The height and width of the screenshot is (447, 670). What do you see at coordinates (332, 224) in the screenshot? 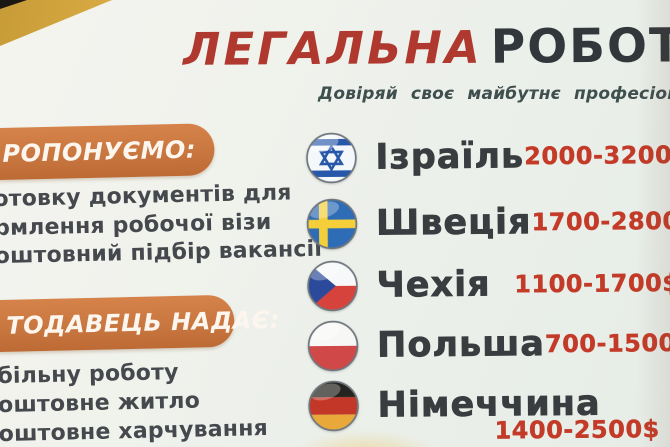
I see `sweden-flag-icon` at bounding box center [332, 224].